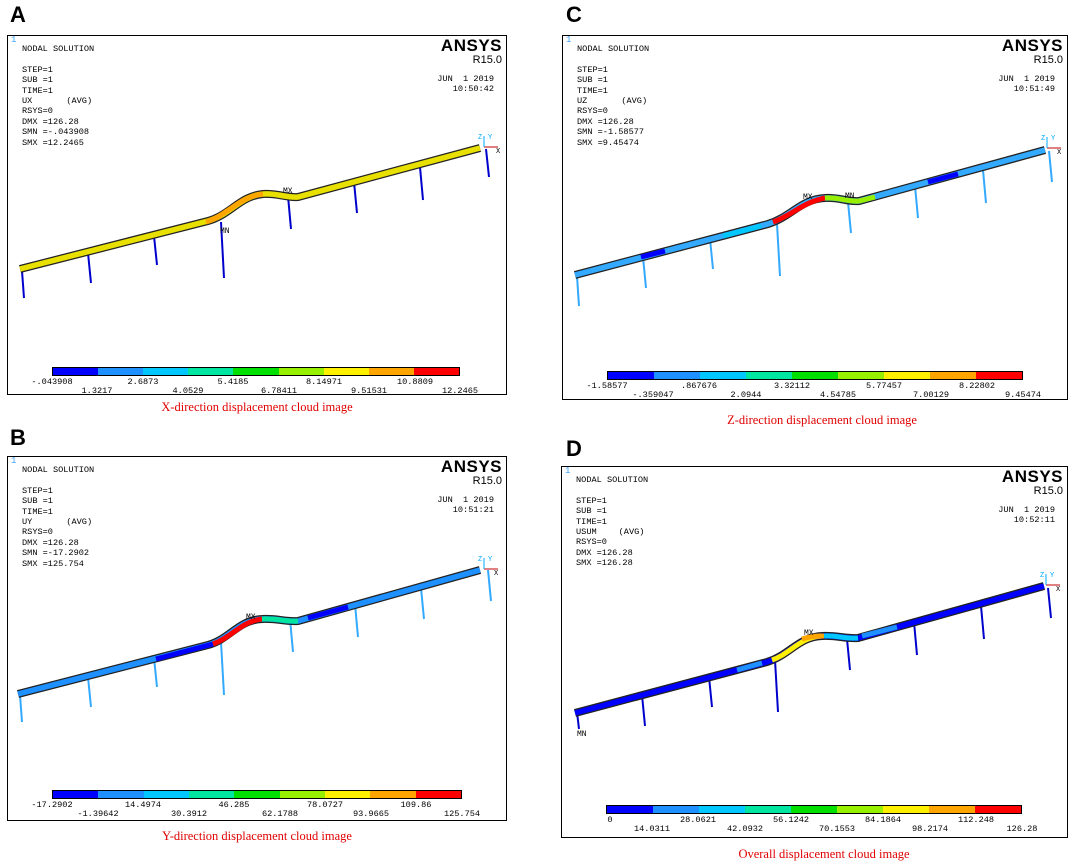  Describe the element at coordinates (931, 395) in the screenshot. I see `legend-value: 7.00129` at that location.